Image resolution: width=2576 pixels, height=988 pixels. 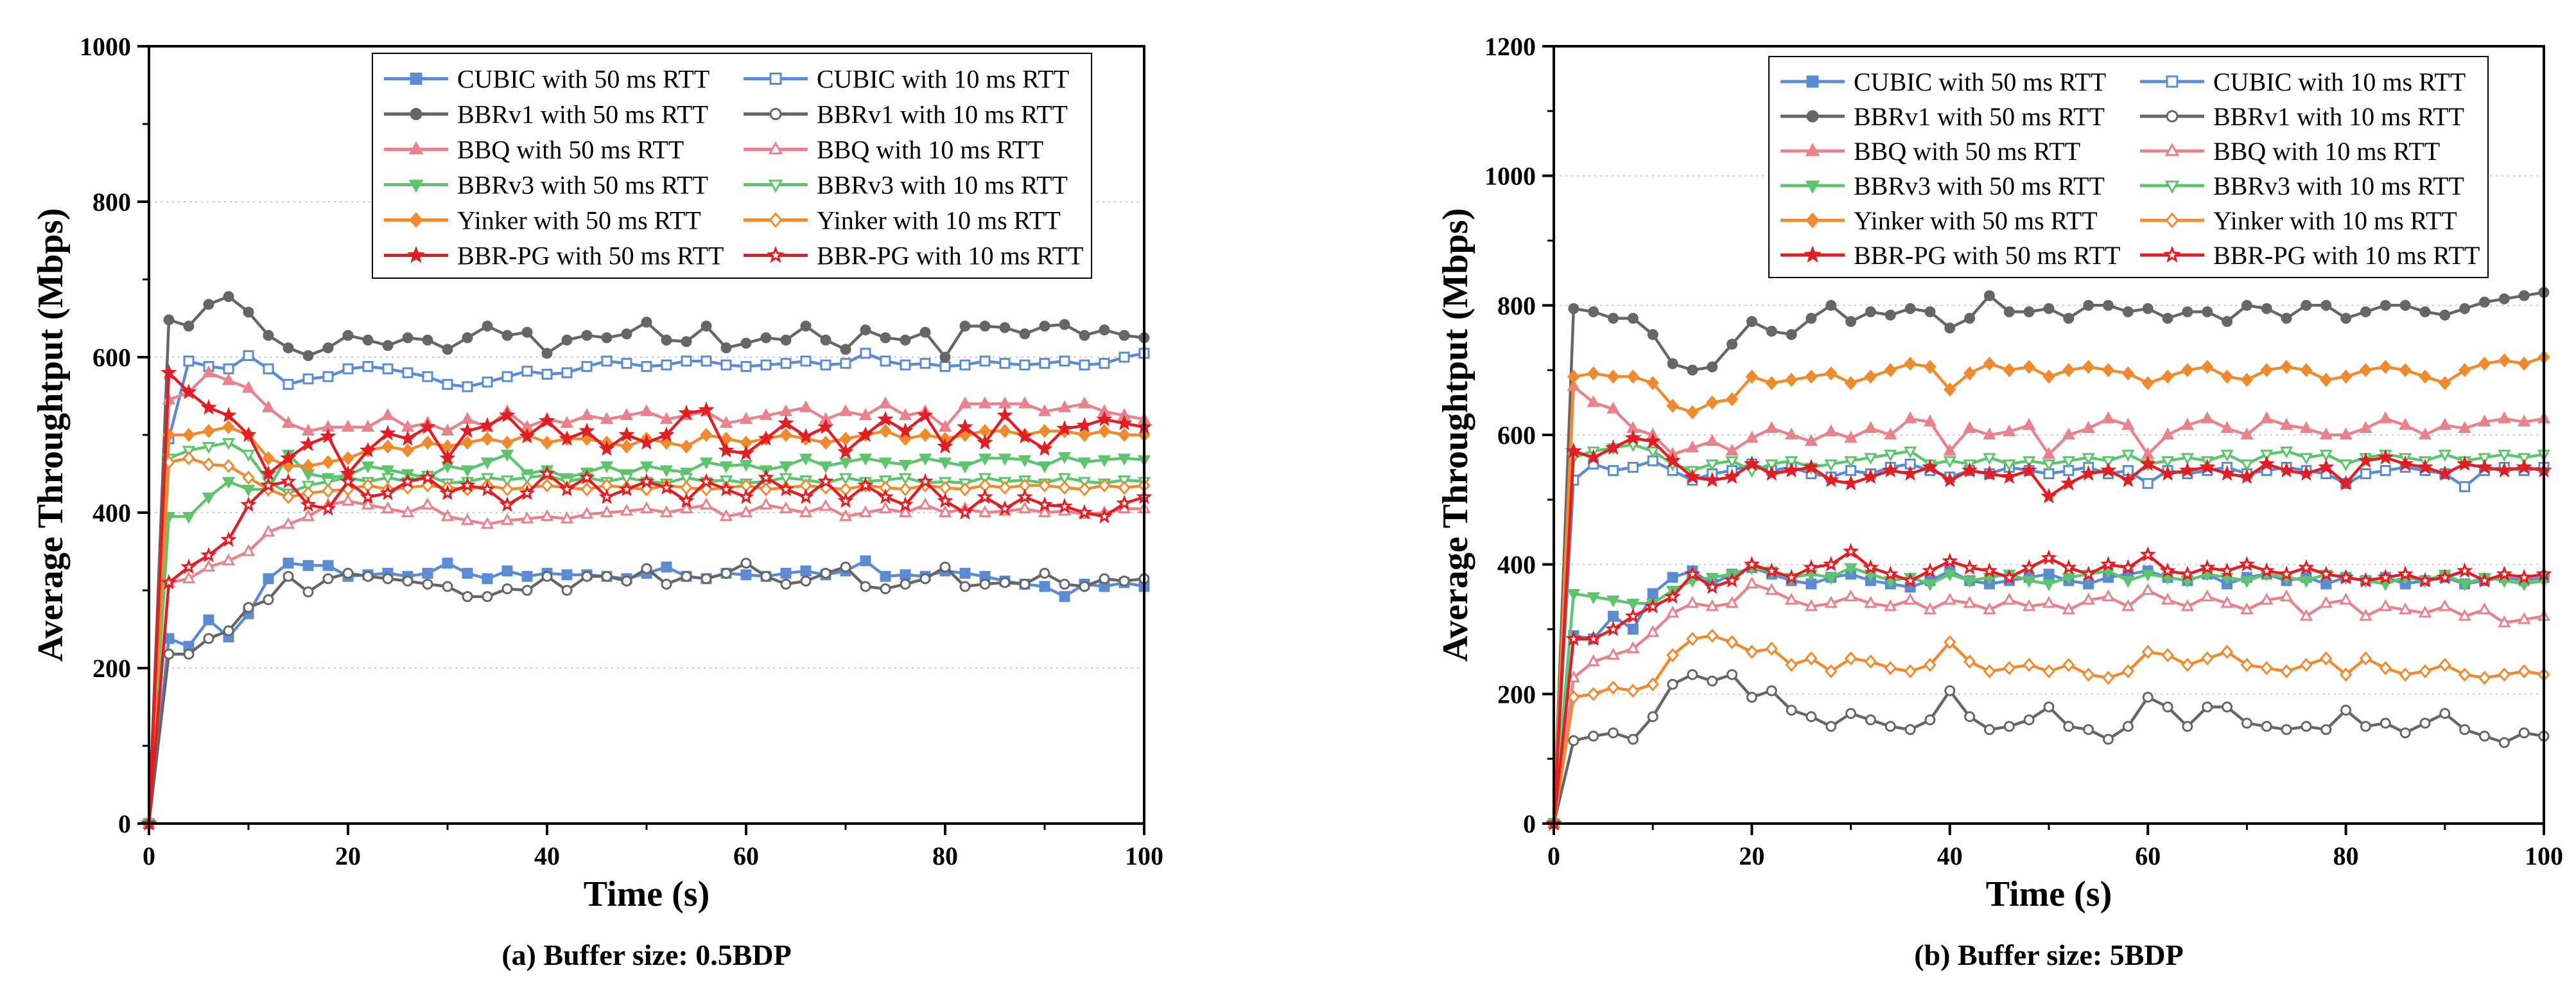 I want to click on legend-swatch-marker, so click(x=2172, y=81).